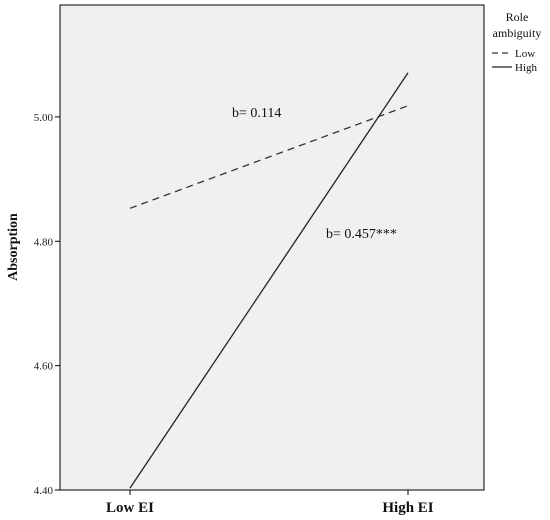  Describe the element at coordinates (44, 118) in the screenshot. I see `y-tick-label: 5.00` at that location.